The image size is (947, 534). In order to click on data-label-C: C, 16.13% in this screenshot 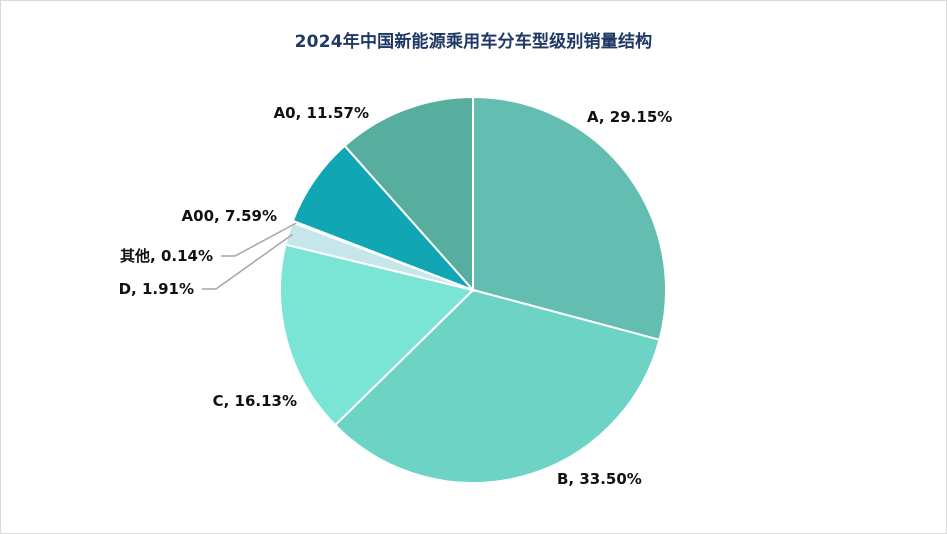, I will do `click(255, 401)`.